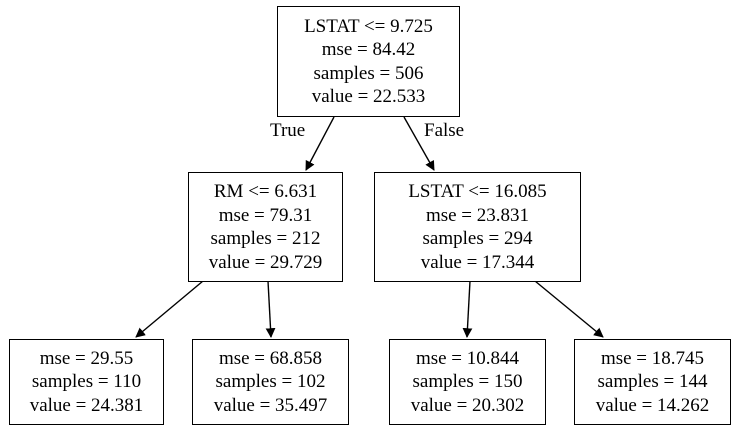 The height and width of the screenshot is (430, 735). What do you see at coordinates (265, 262) in the screenshot?
I see `node-value: value = 29.729` at bounding box center [265, 262].